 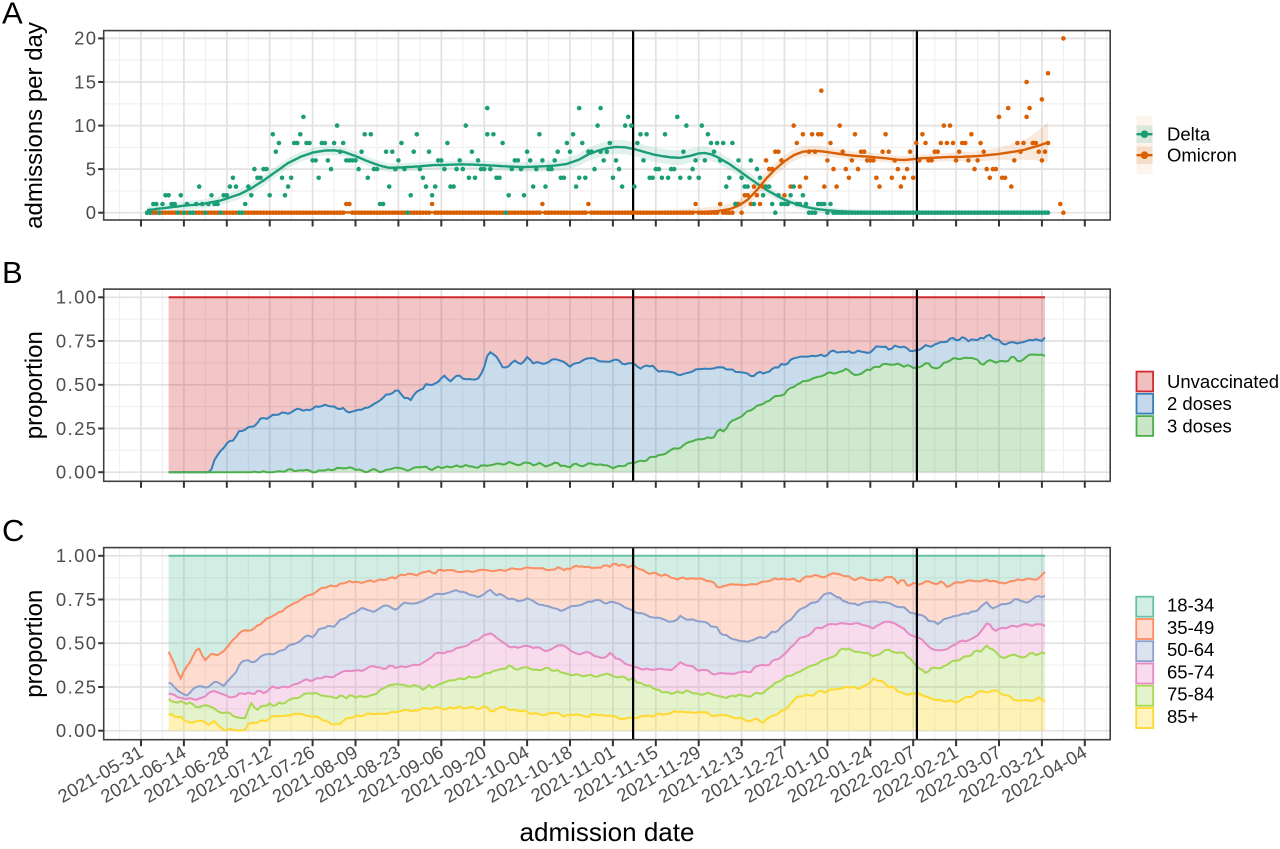 I want to click on svg-text: admissions per day, so click(x=34, y=125).